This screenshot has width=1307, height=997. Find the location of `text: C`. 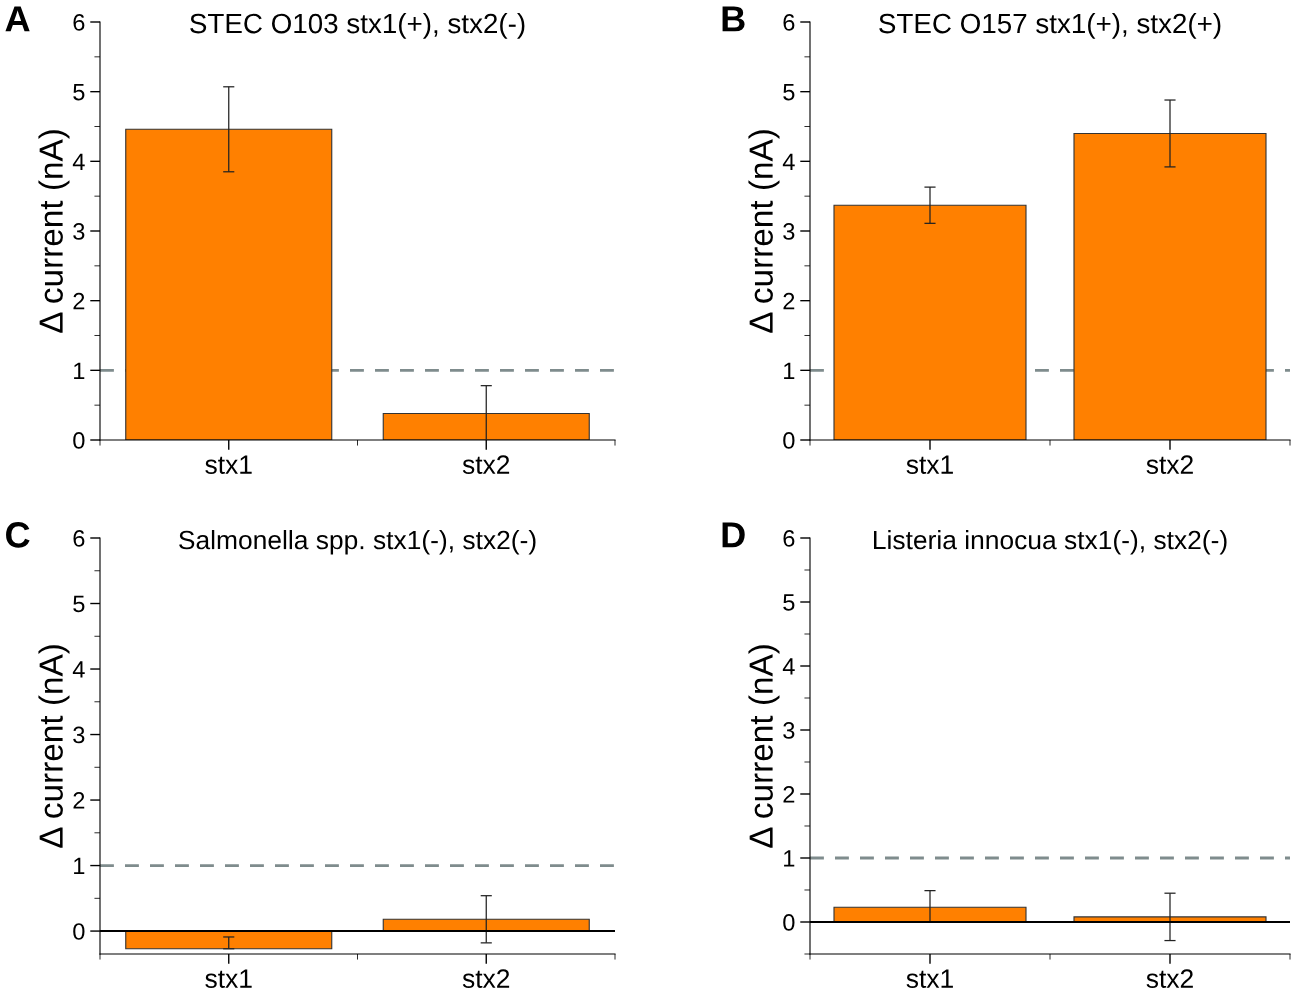

text: C is located at coordinates (18, 535).